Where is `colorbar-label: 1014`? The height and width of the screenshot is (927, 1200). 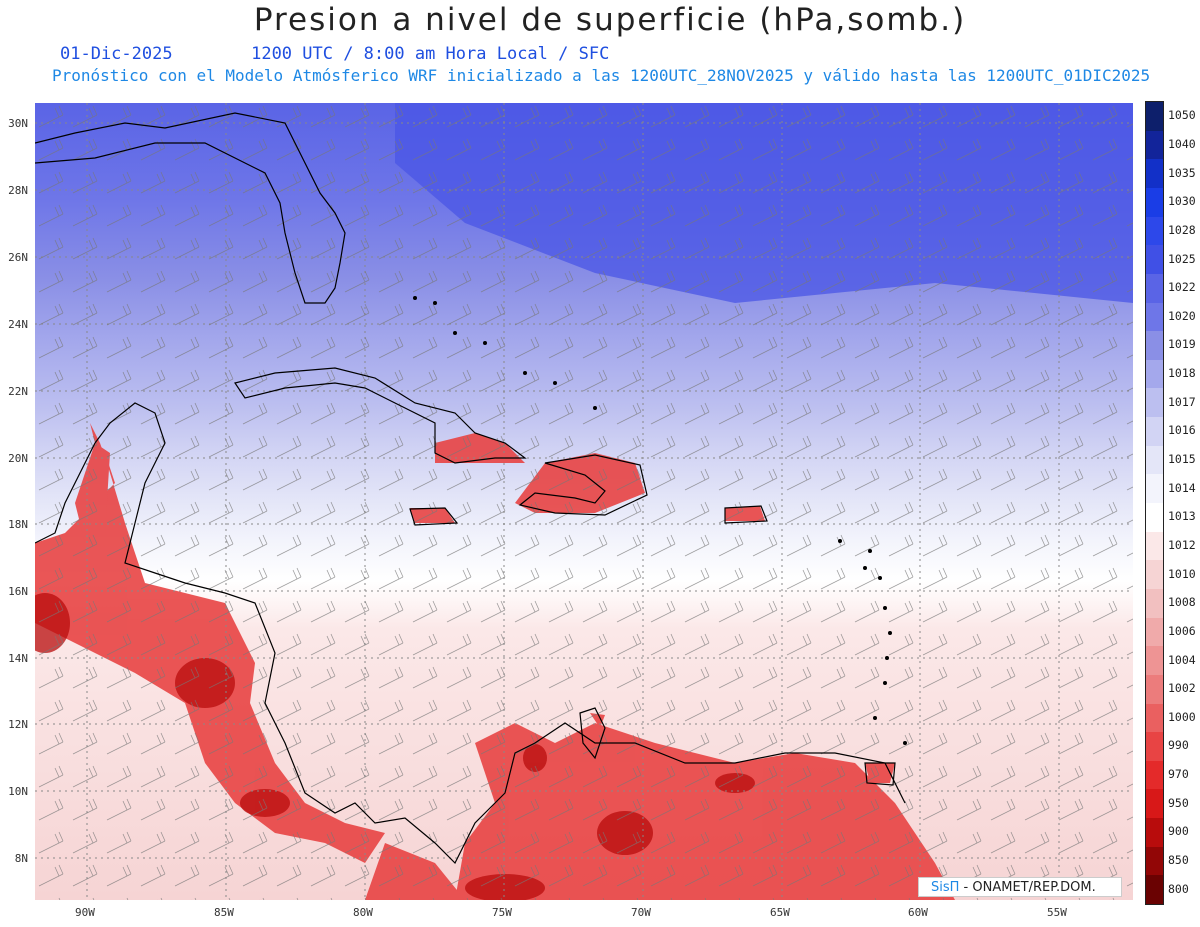 colorbar-label: 1014 is located at coordinates (1182, 487).